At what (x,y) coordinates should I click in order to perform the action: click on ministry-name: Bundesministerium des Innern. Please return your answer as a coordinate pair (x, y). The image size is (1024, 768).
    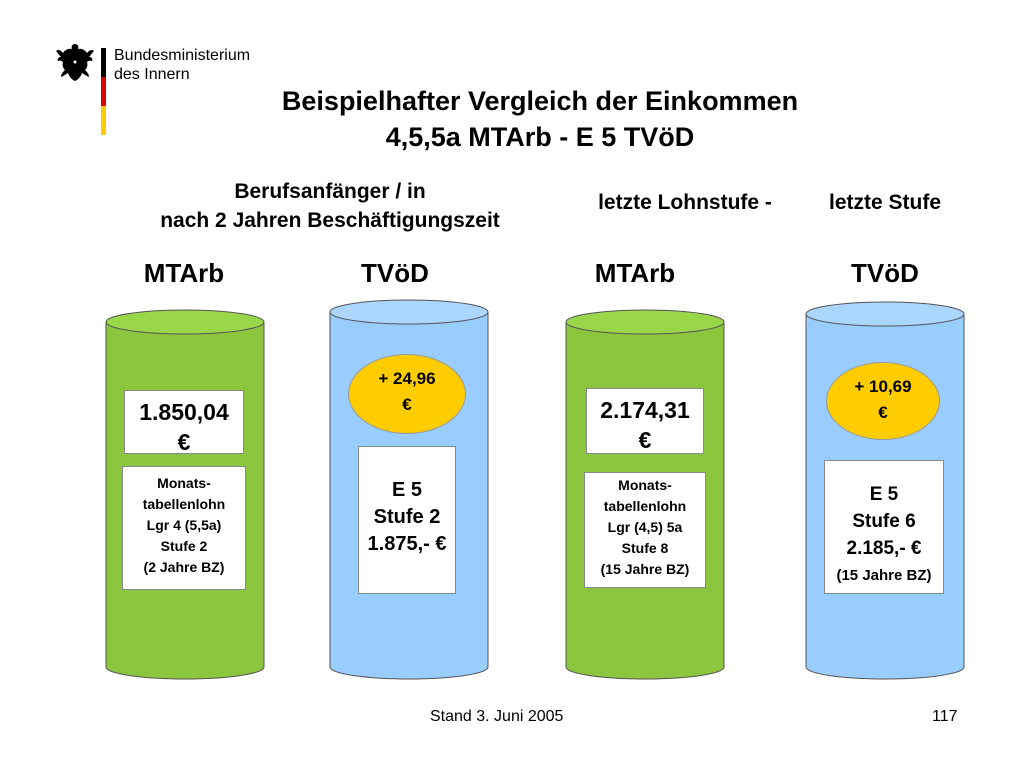
    Looking at the image, I should click on (182, 65).